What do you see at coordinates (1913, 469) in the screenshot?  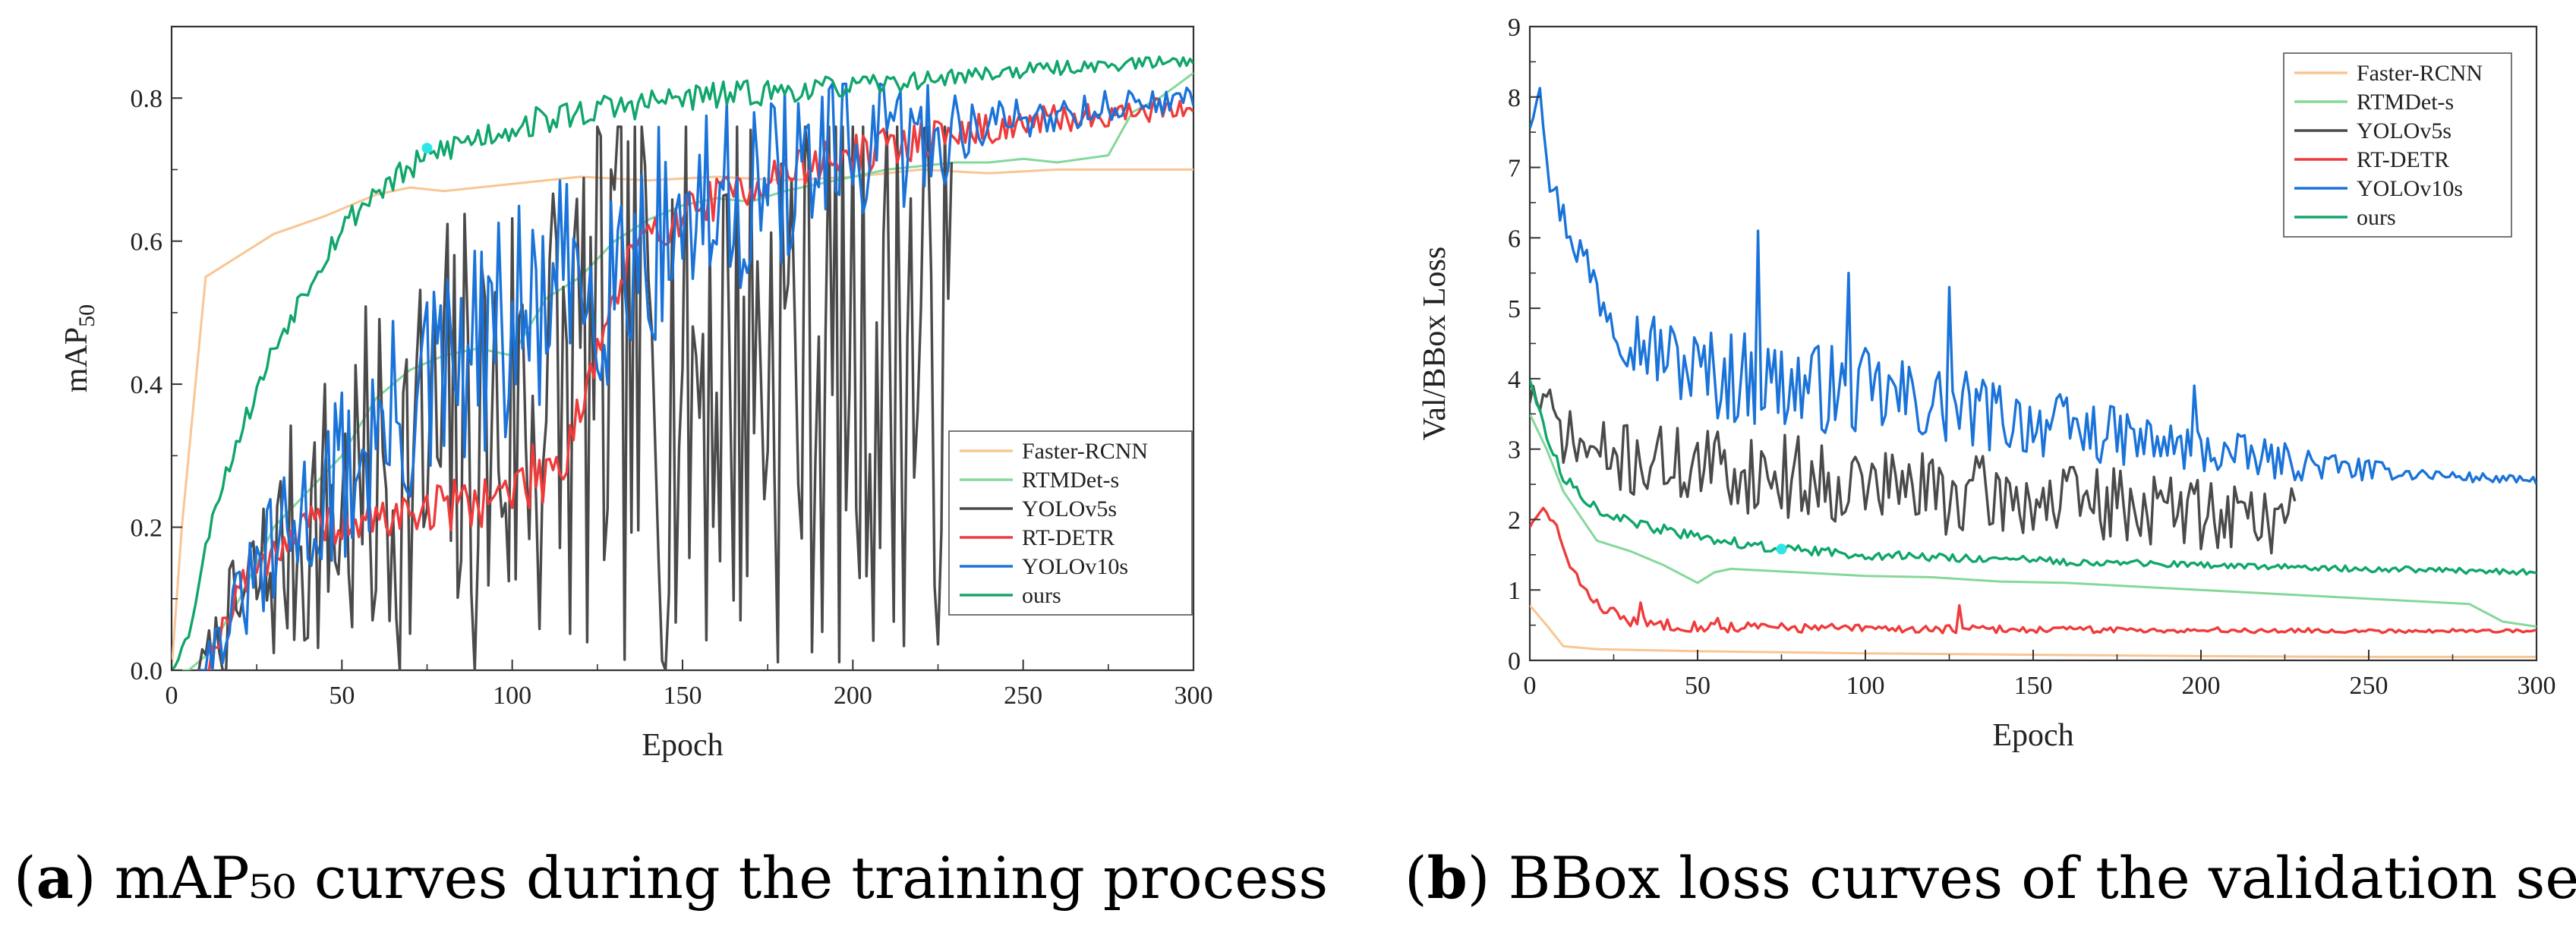 I see `series-line-yolov5s` at bounding box center [1913, 469].